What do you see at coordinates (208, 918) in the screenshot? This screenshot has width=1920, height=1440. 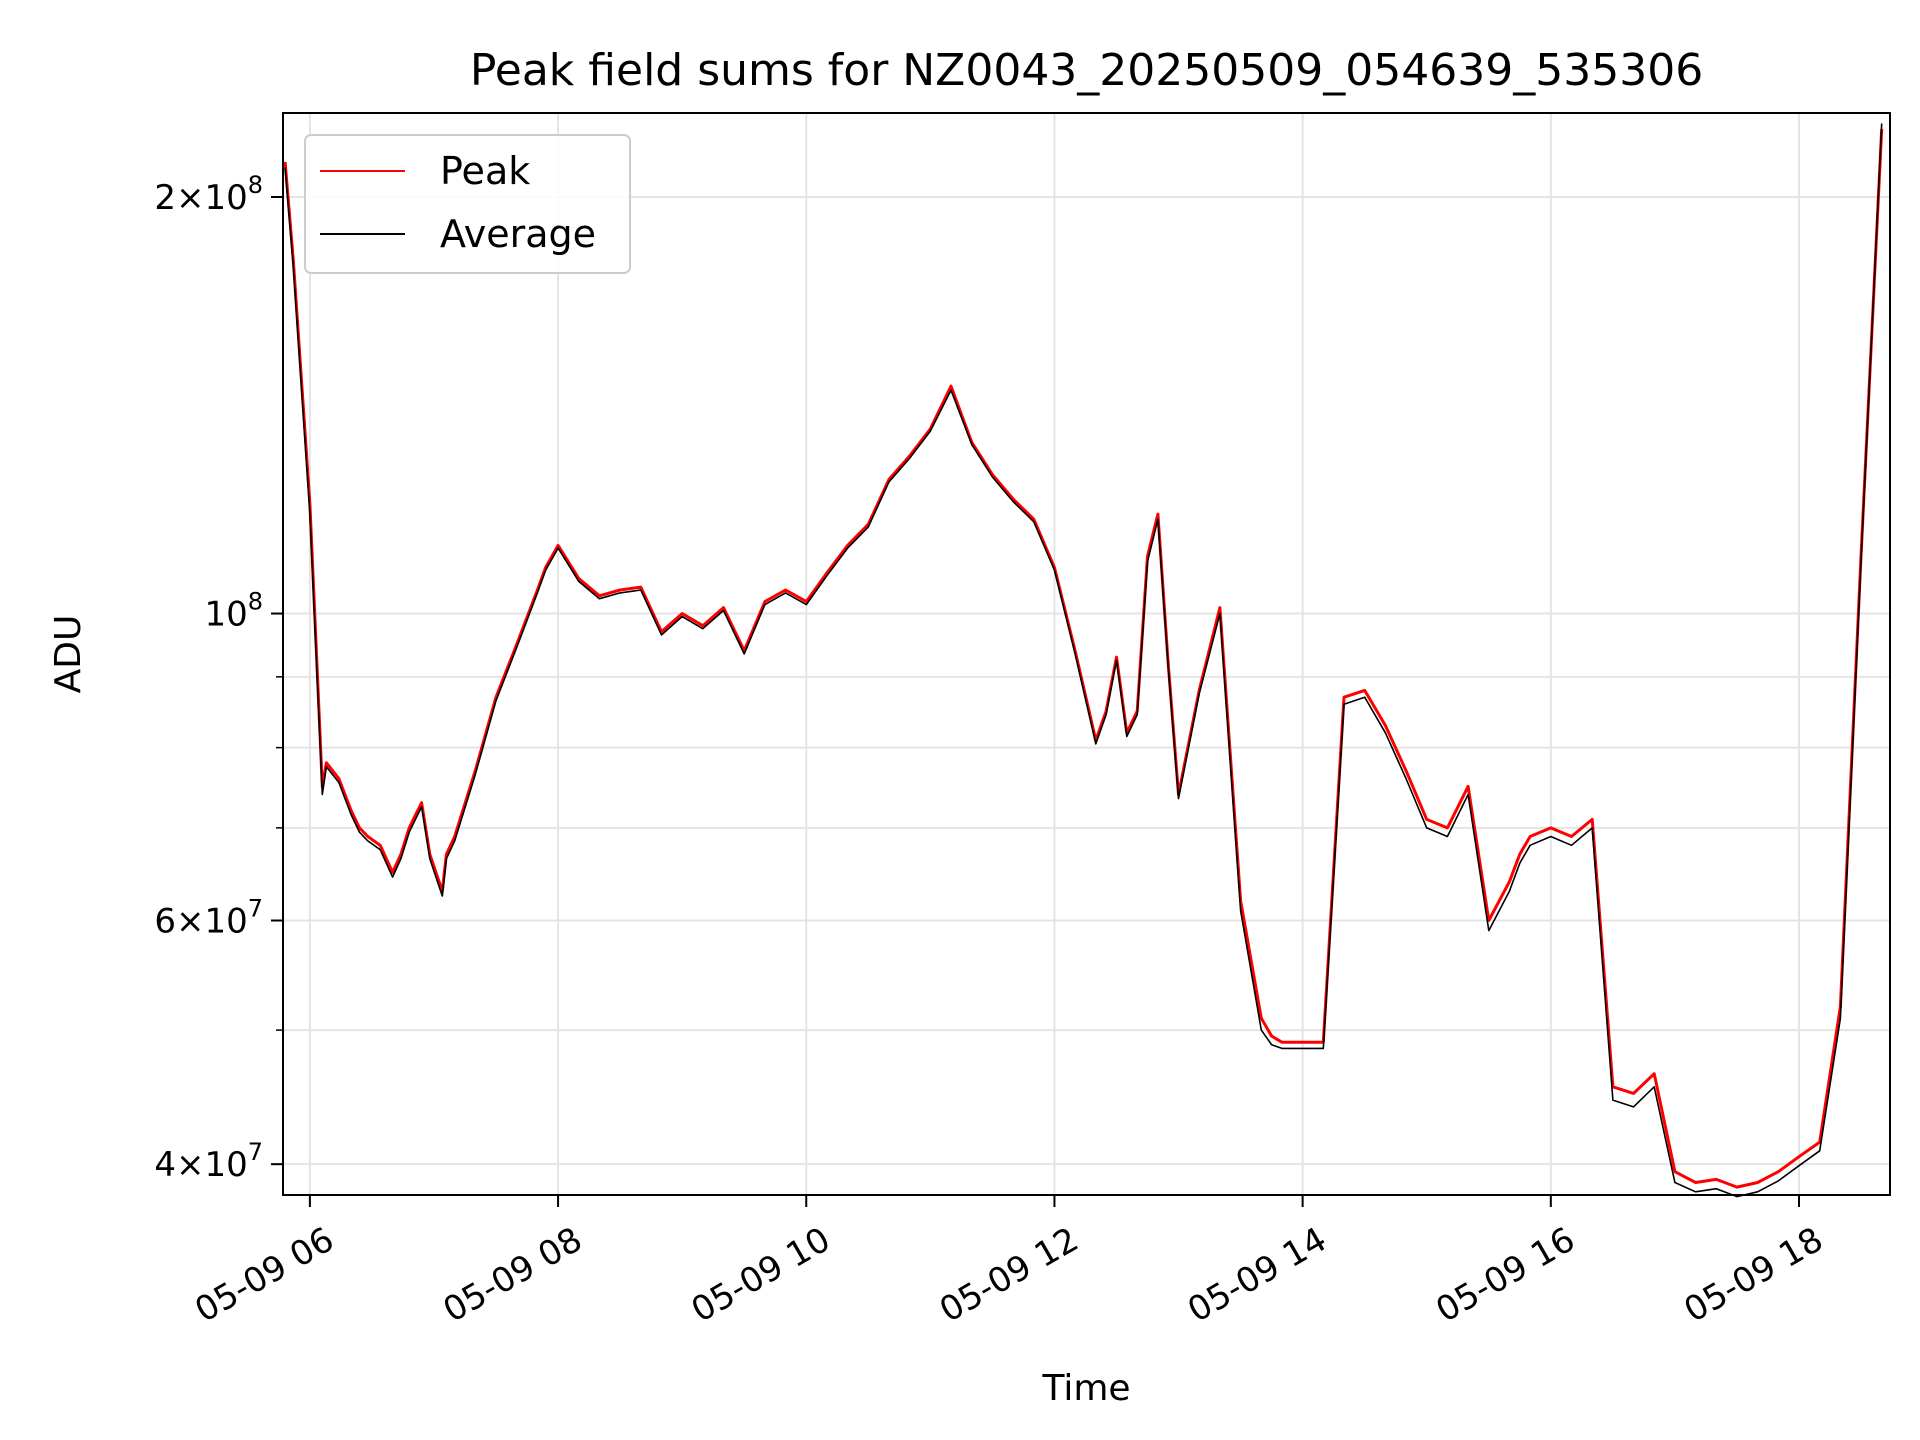 I see `y-tick-label: 6×107` at bounding box center [208, 918].